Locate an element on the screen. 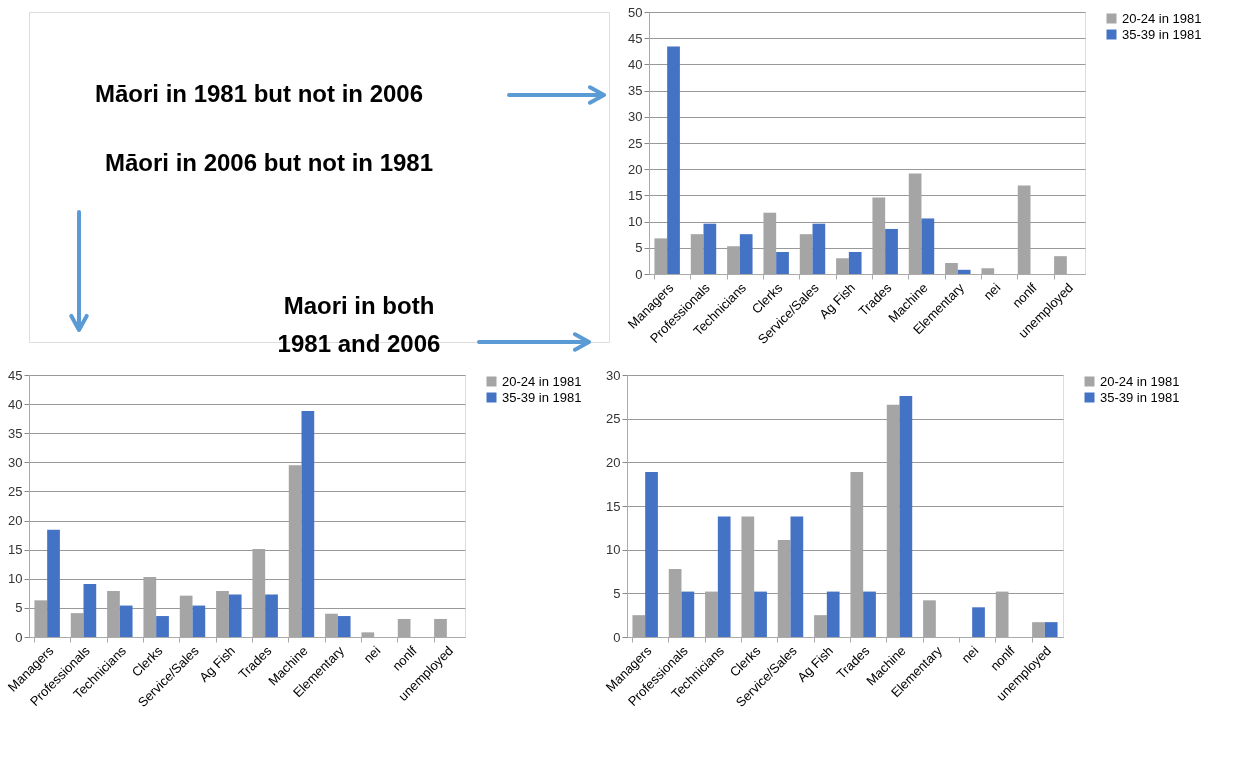 Image resolution: width=1251 pixels, height=771 pixels. text: Māori in 1981 but not in 2006 is located at coordinates (259, 93).